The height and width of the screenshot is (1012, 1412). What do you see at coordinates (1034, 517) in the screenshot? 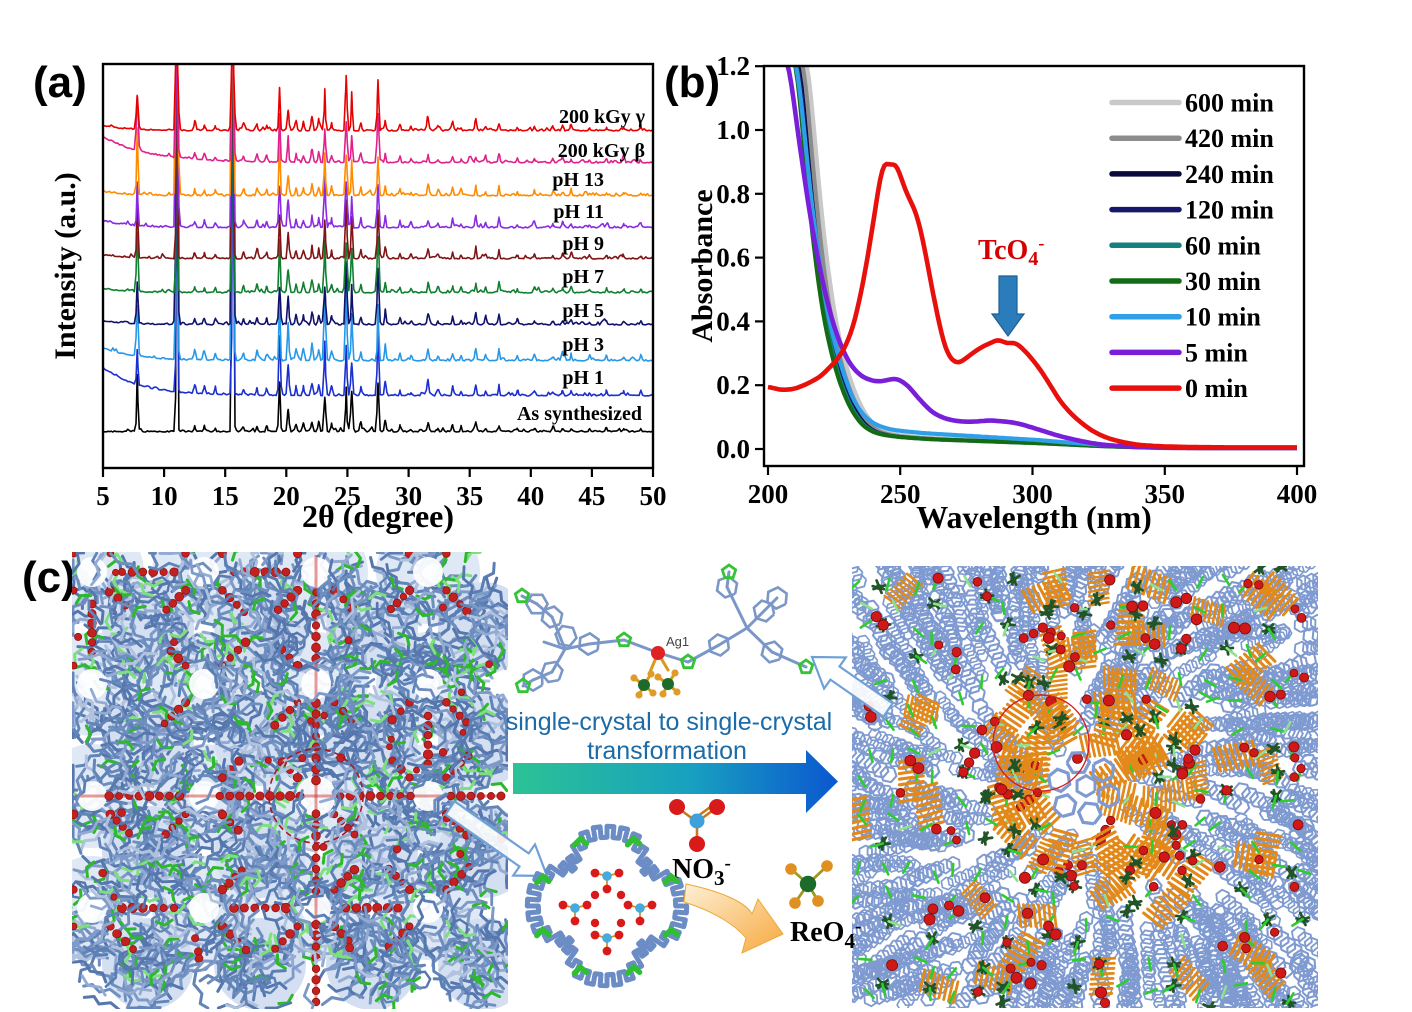
I see `svg-text: Wavelength (nm)` at bounding box center [1034, 517].